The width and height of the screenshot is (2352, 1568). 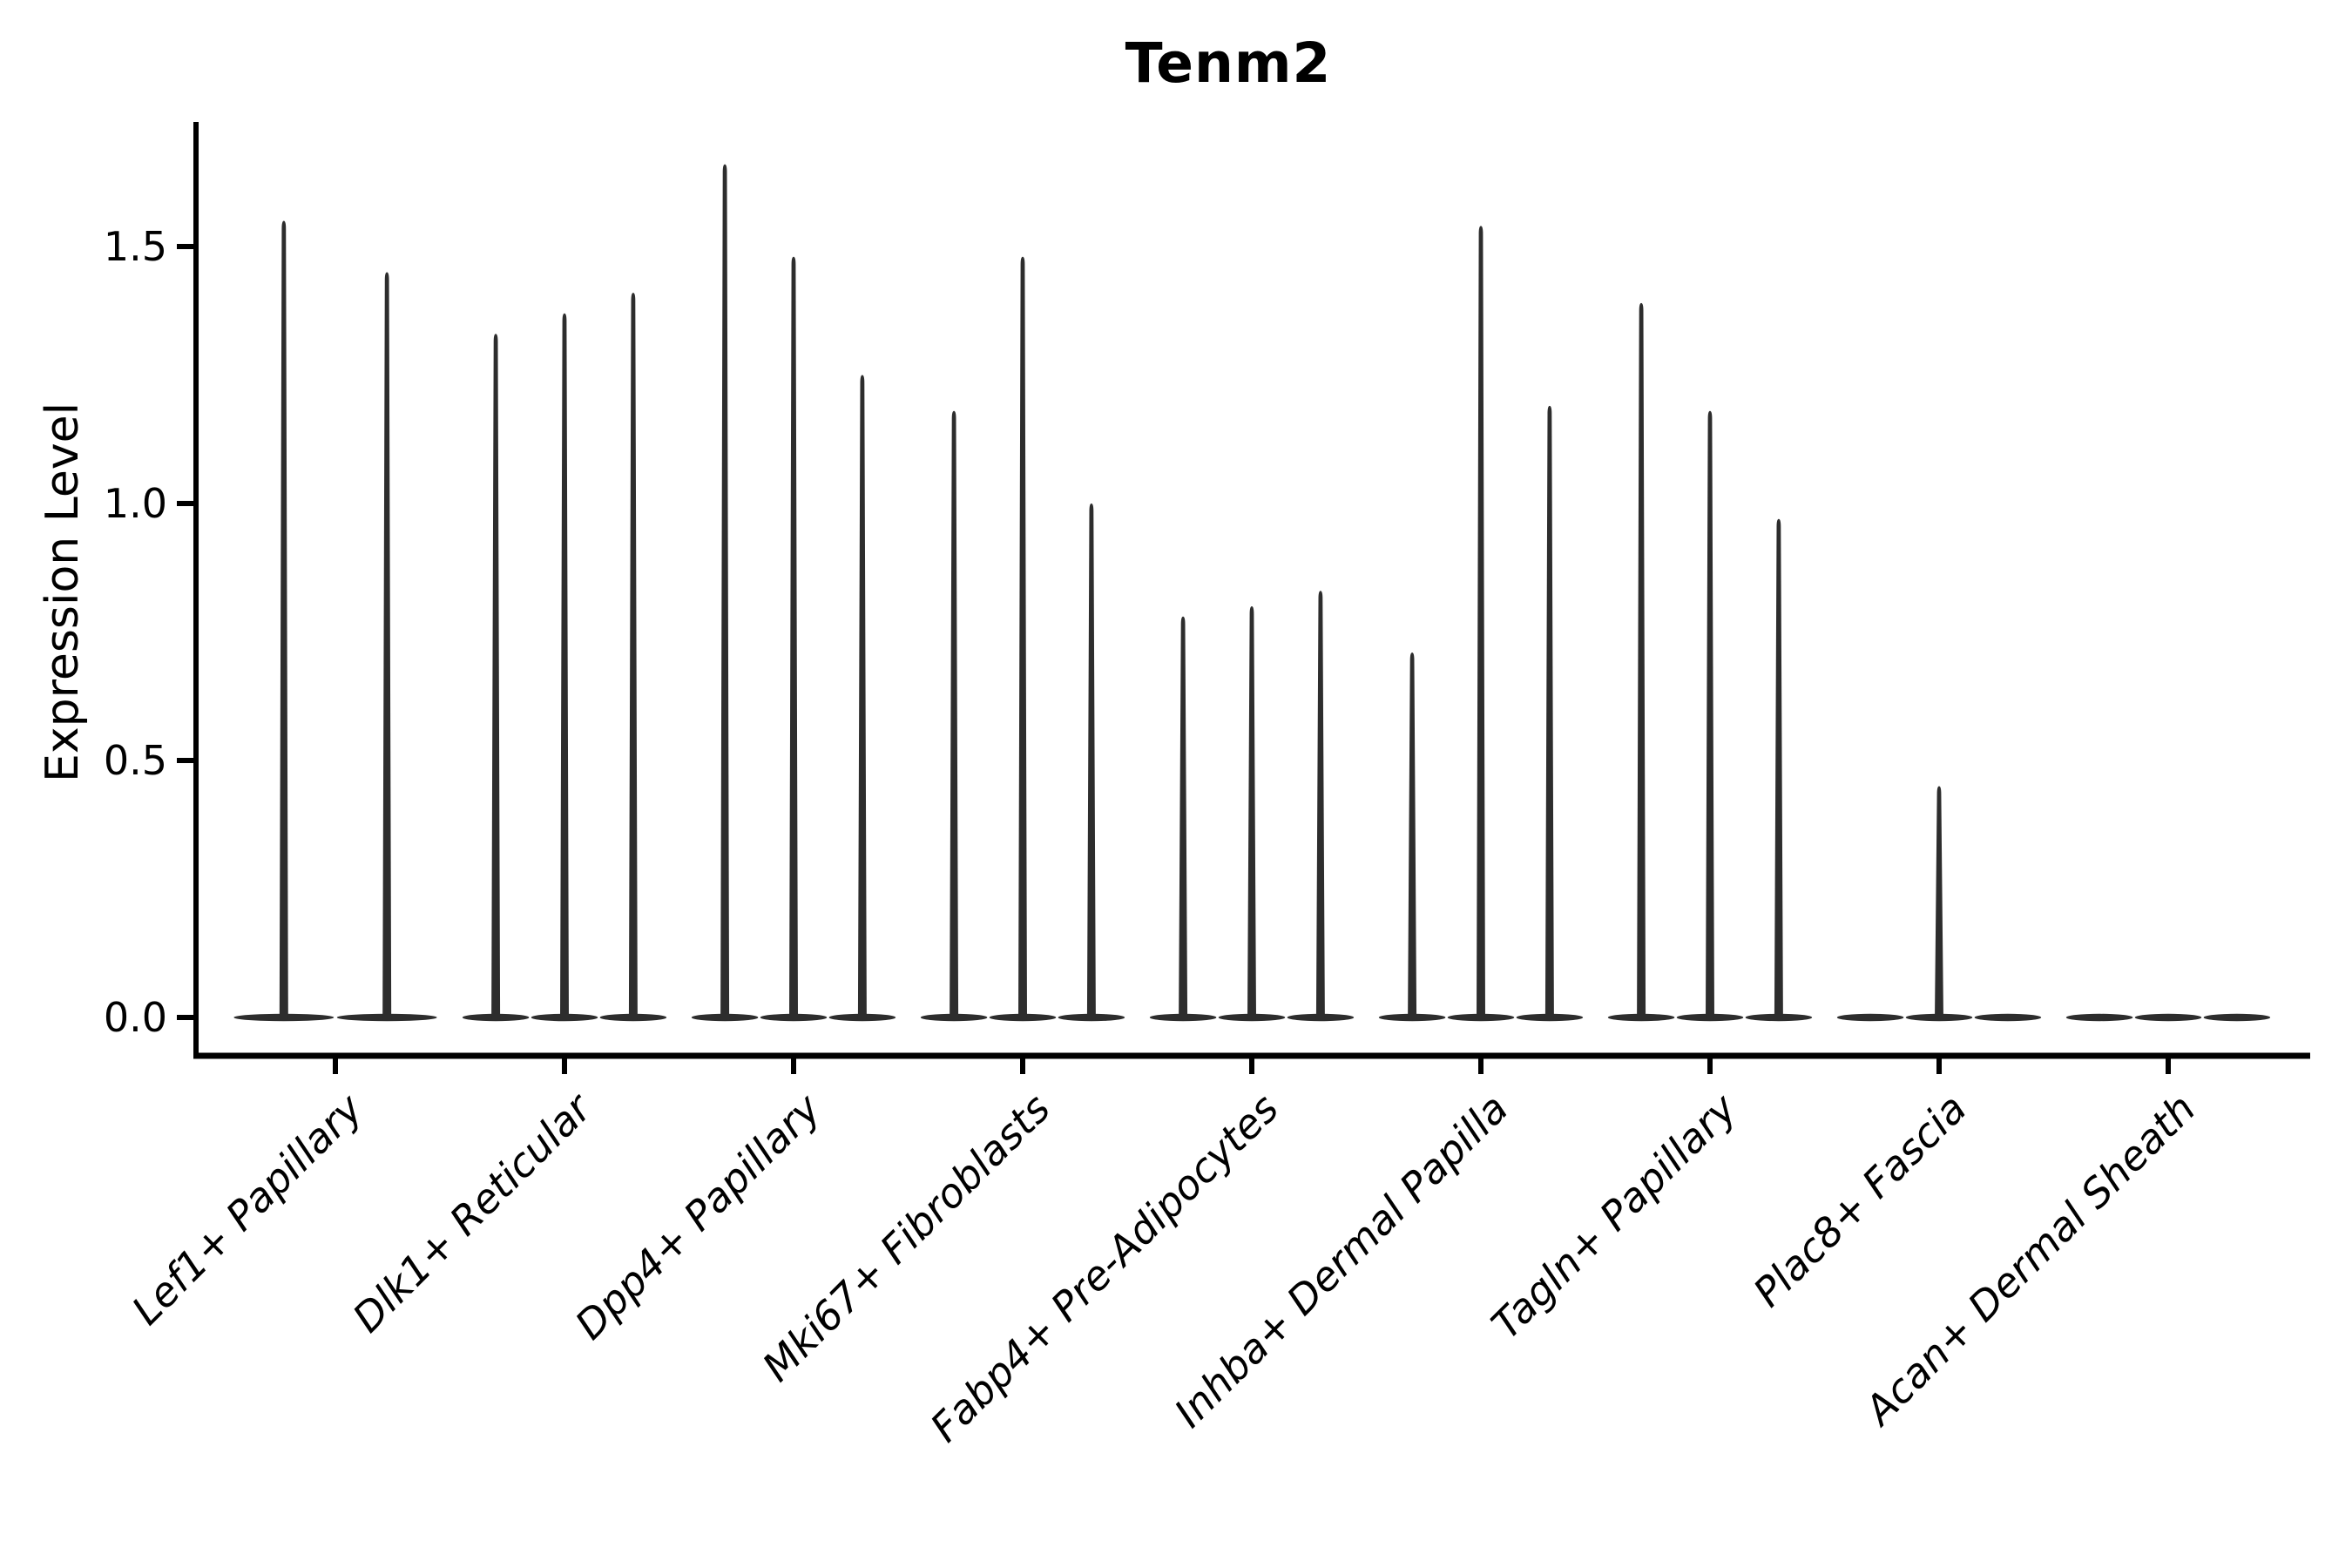 What do you see at coordinates (135, 1017) in the screenshot?
I see `y-tick-label: 0.0` at bounding box center [135, 1017].